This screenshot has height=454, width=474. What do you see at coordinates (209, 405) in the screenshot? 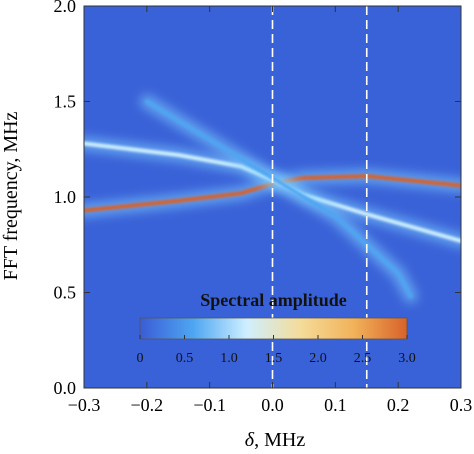
I see `x-tick-label: −0.1` at bounding box center [209, 405].